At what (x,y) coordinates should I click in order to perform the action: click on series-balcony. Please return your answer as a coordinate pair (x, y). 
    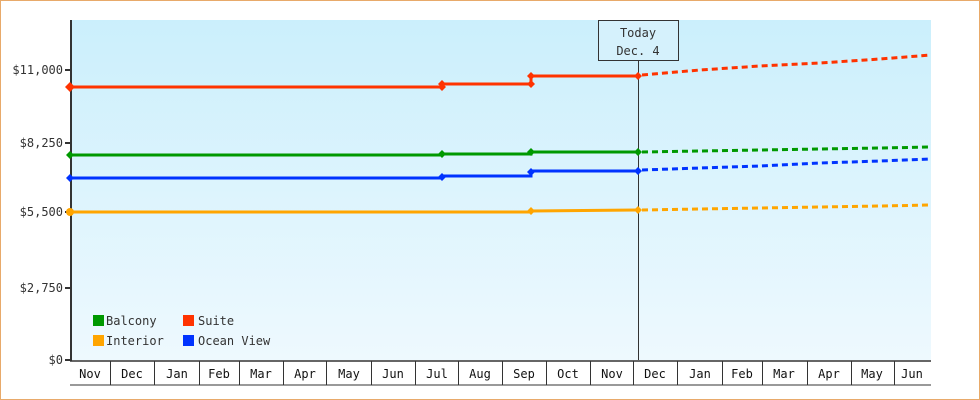
    Looking at the image, I should click on (499, 152).